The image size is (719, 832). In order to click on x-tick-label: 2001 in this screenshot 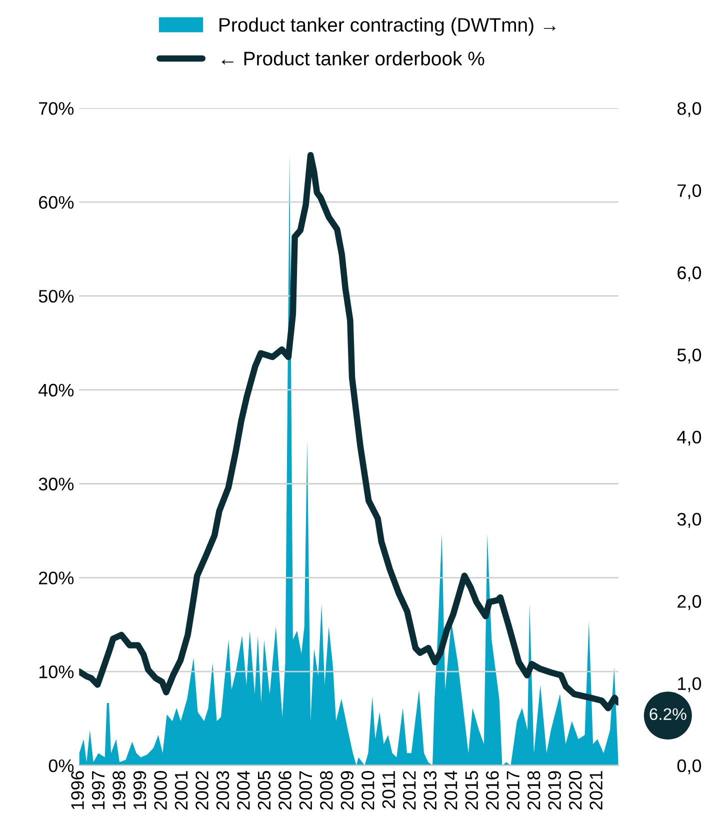, I will do `click(181, 790)`.